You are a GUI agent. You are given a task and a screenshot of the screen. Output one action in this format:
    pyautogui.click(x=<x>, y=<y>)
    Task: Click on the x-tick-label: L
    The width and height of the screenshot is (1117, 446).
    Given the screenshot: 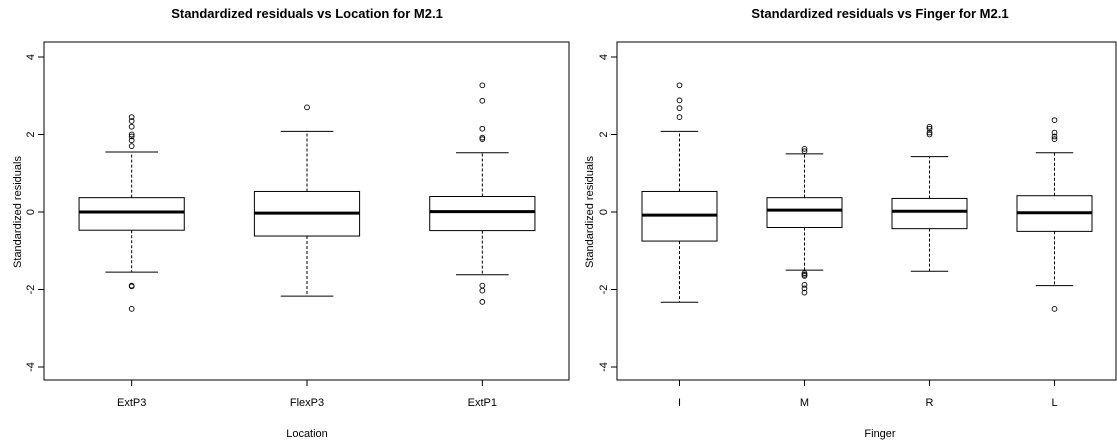 What is the action you would take?
    pyautogui.click(x=1054, y=403)
    